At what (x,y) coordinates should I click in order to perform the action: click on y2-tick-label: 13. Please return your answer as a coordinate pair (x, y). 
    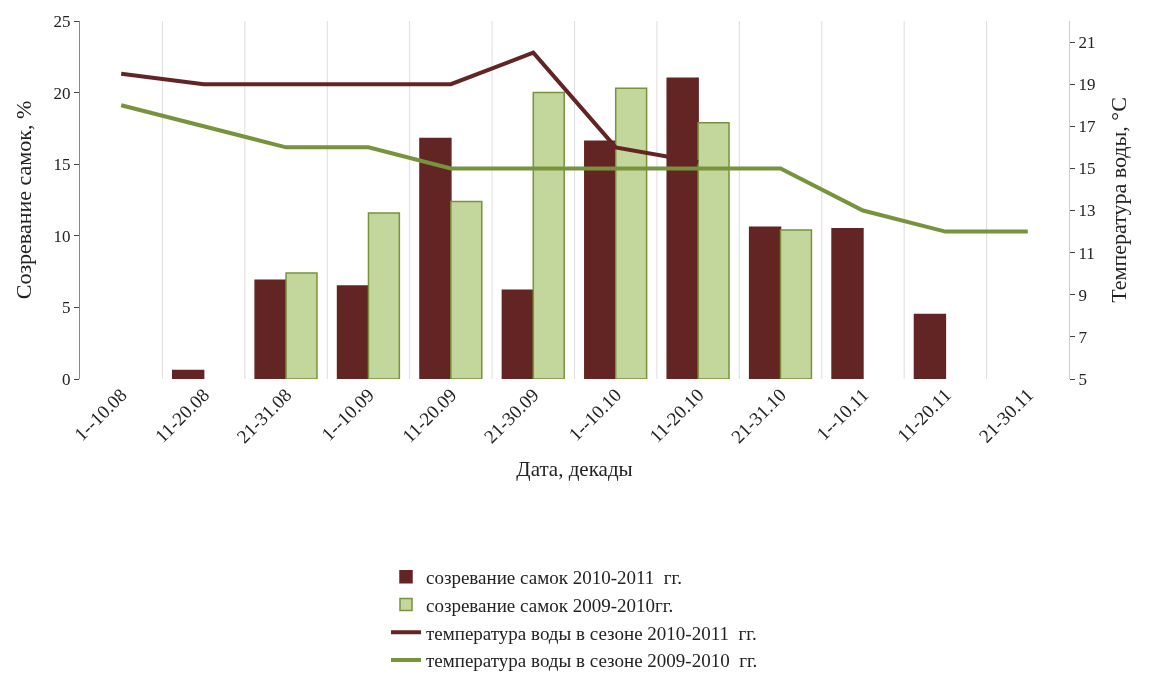
    Looking at the image, I should click on (1087, 211).